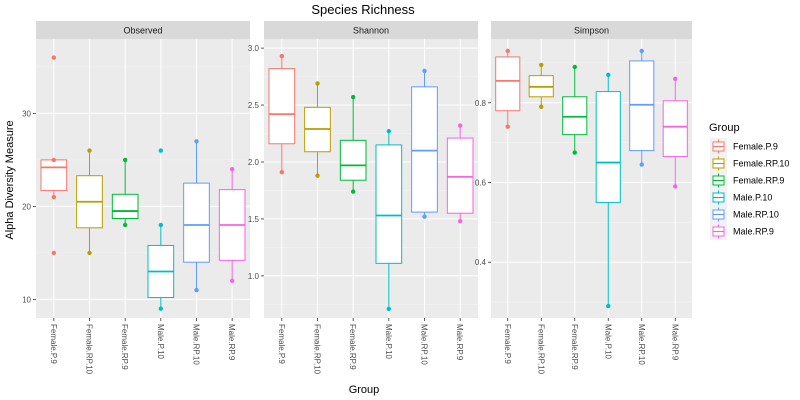 This screenshot has height=400, width=800. I want to click on legend-key-male-rp-10: Male.RP.10, so click(744, 214).